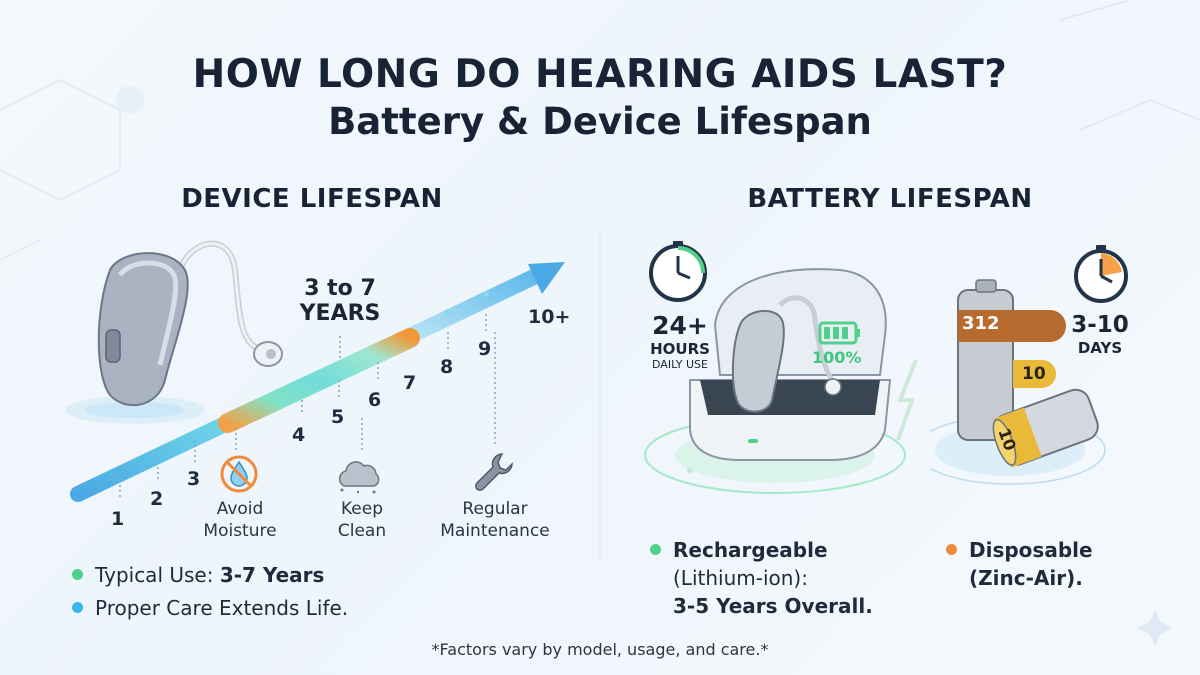  Describe the element at coordinates (773, 606) in the screenshot. I see `rechargeable-lifespan: 3-5 Years Overall.` at that location.